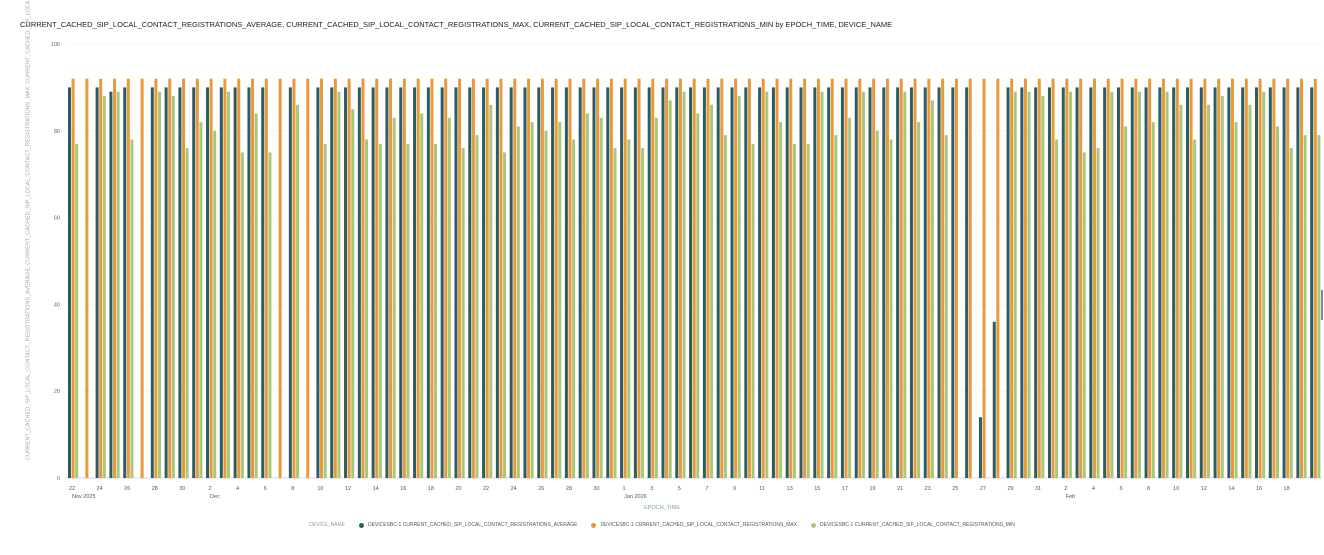  Describe the element at coordinates (1322, 305) in the screenshot. I see `scrollbar-handle` at that location.